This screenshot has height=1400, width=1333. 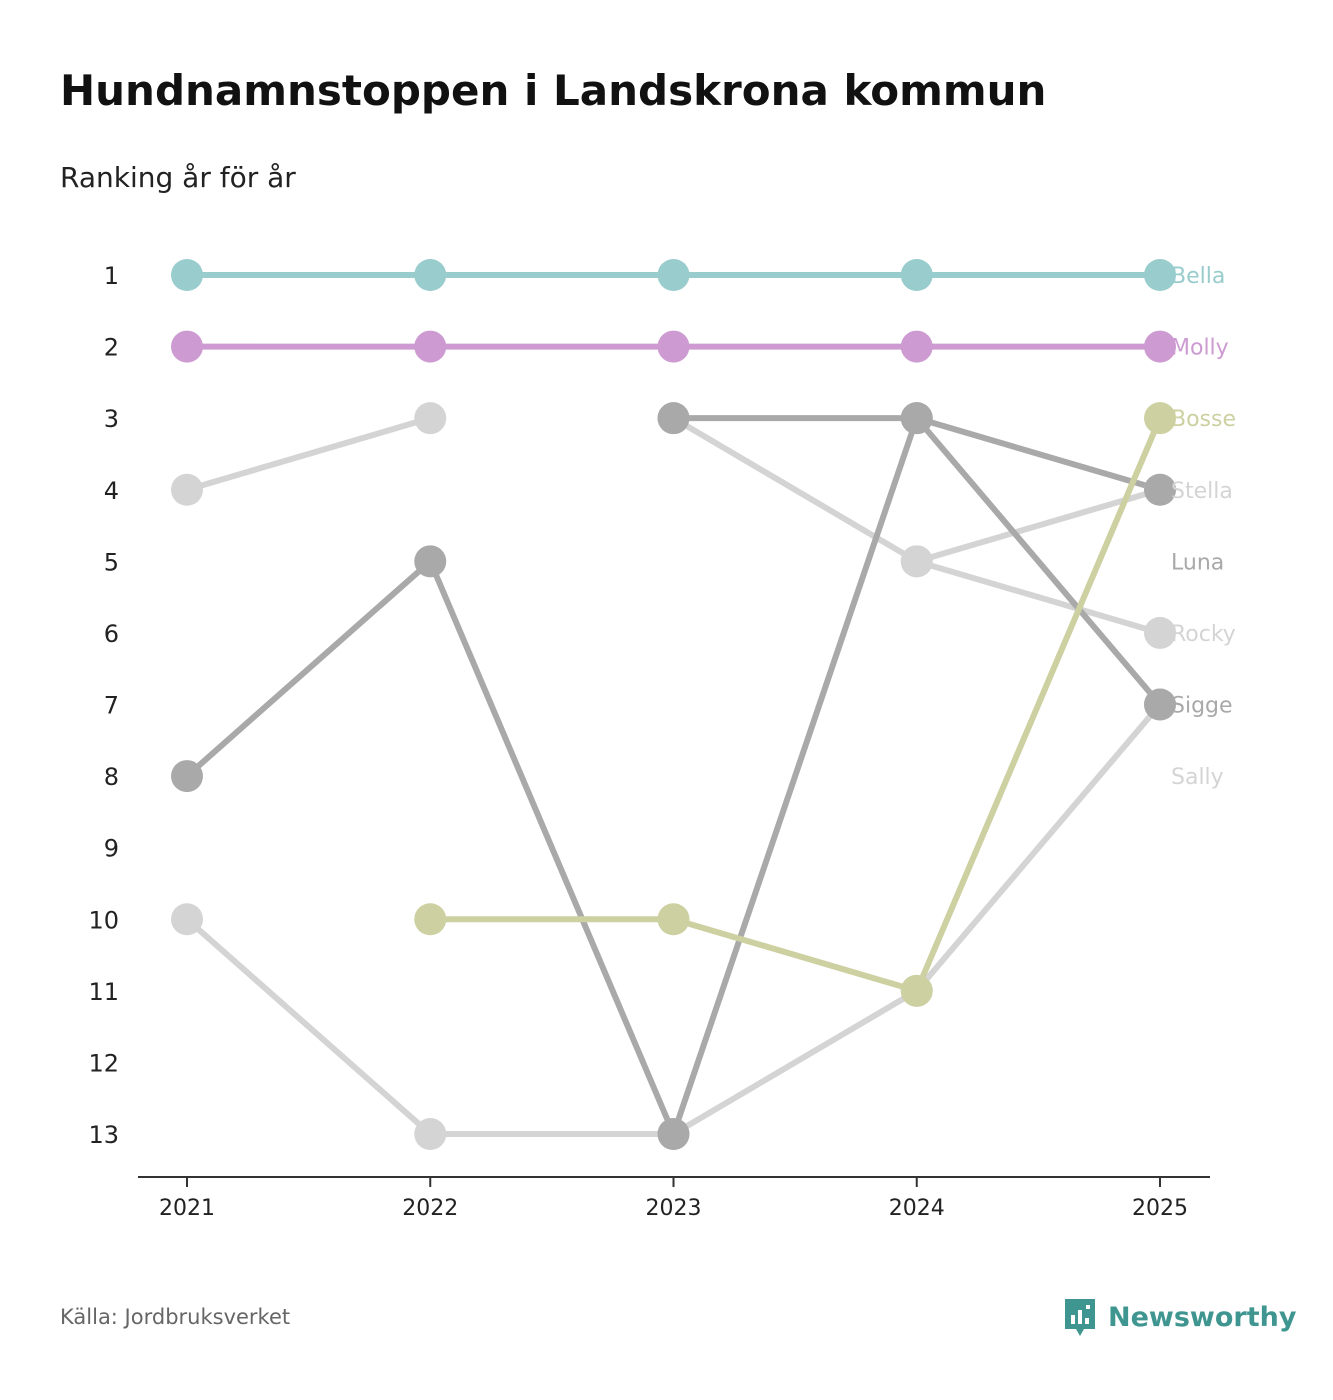 What do you see at coordinates (175, 1317) in the screenshot?
I see `source-note: Källa: Jordbruksverket` at bounding box center [175, 1317].